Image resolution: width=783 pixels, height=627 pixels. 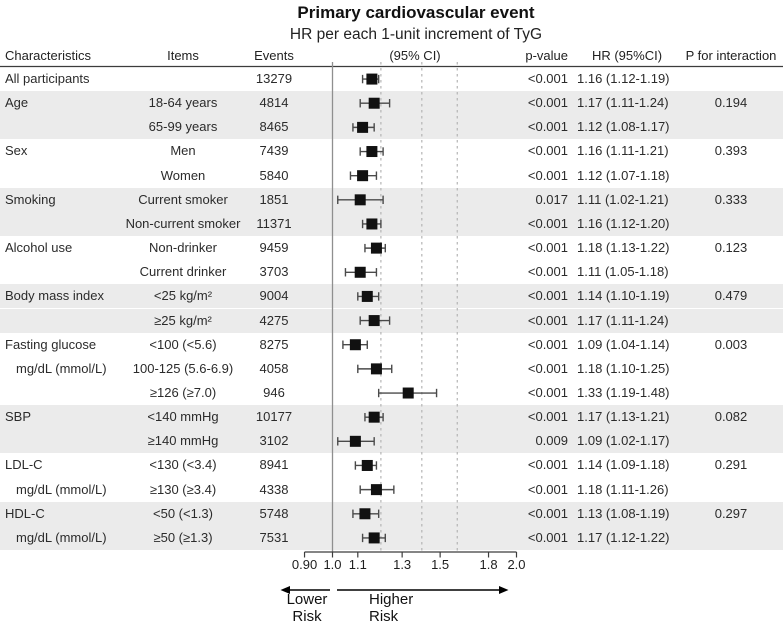 What do you see at coordinates (623, 223) in the screenshot?
I see `cell-hr-ci: 1.16 (1.12-1.20)` at bounding box center [623, 223].